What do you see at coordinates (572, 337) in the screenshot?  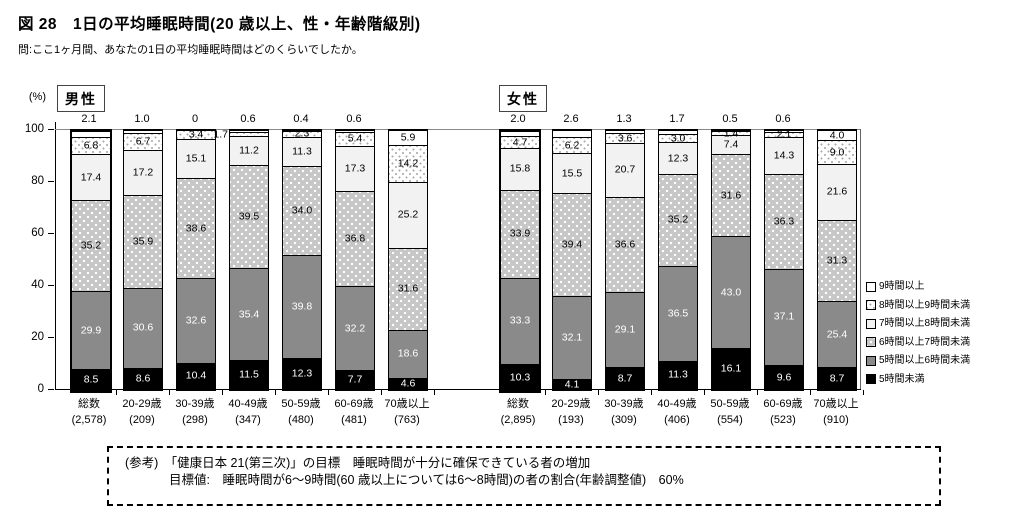 I see `value-label: 32.1` at bounding box center [572, 337].